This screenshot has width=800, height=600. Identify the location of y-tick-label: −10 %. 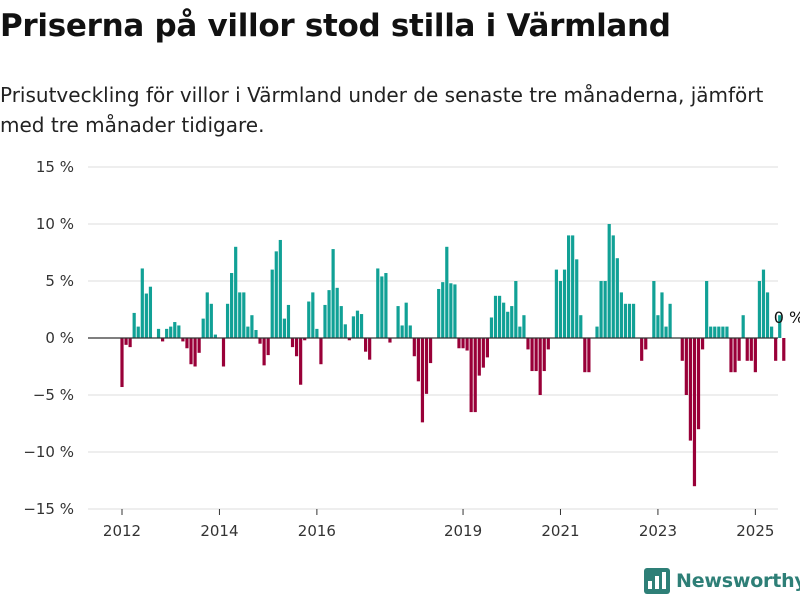
(48, 452).